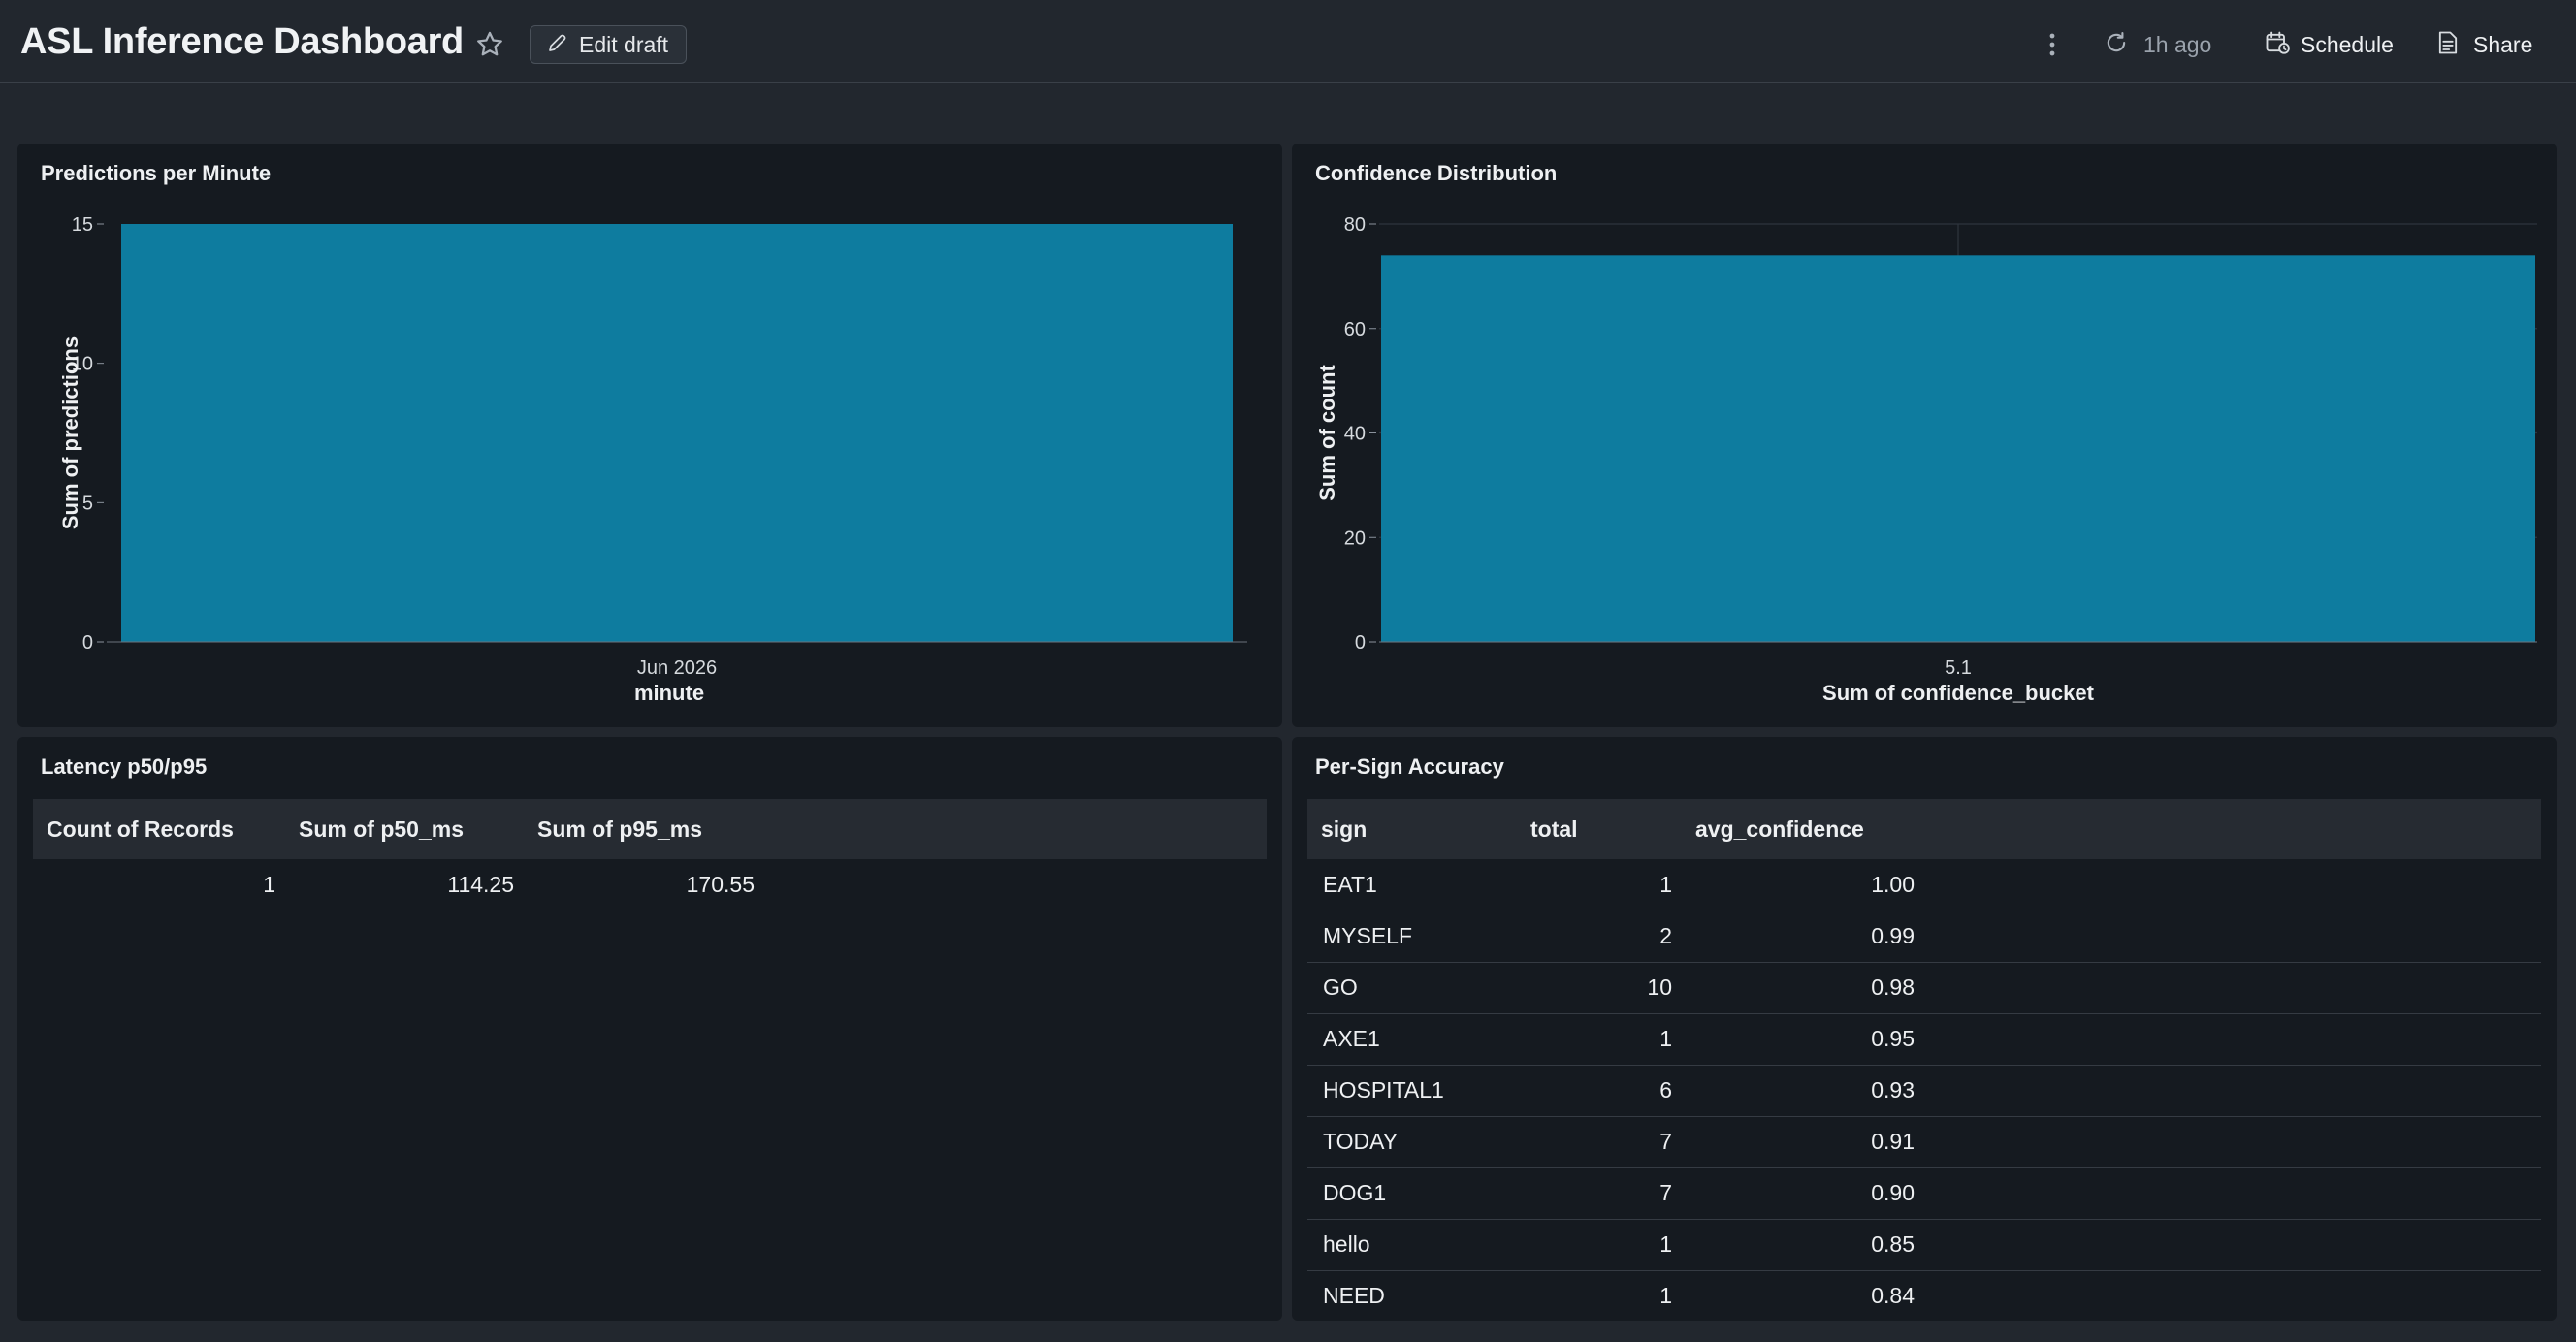  I want to click on schedule-button: Schedule, so click(2329, 44).